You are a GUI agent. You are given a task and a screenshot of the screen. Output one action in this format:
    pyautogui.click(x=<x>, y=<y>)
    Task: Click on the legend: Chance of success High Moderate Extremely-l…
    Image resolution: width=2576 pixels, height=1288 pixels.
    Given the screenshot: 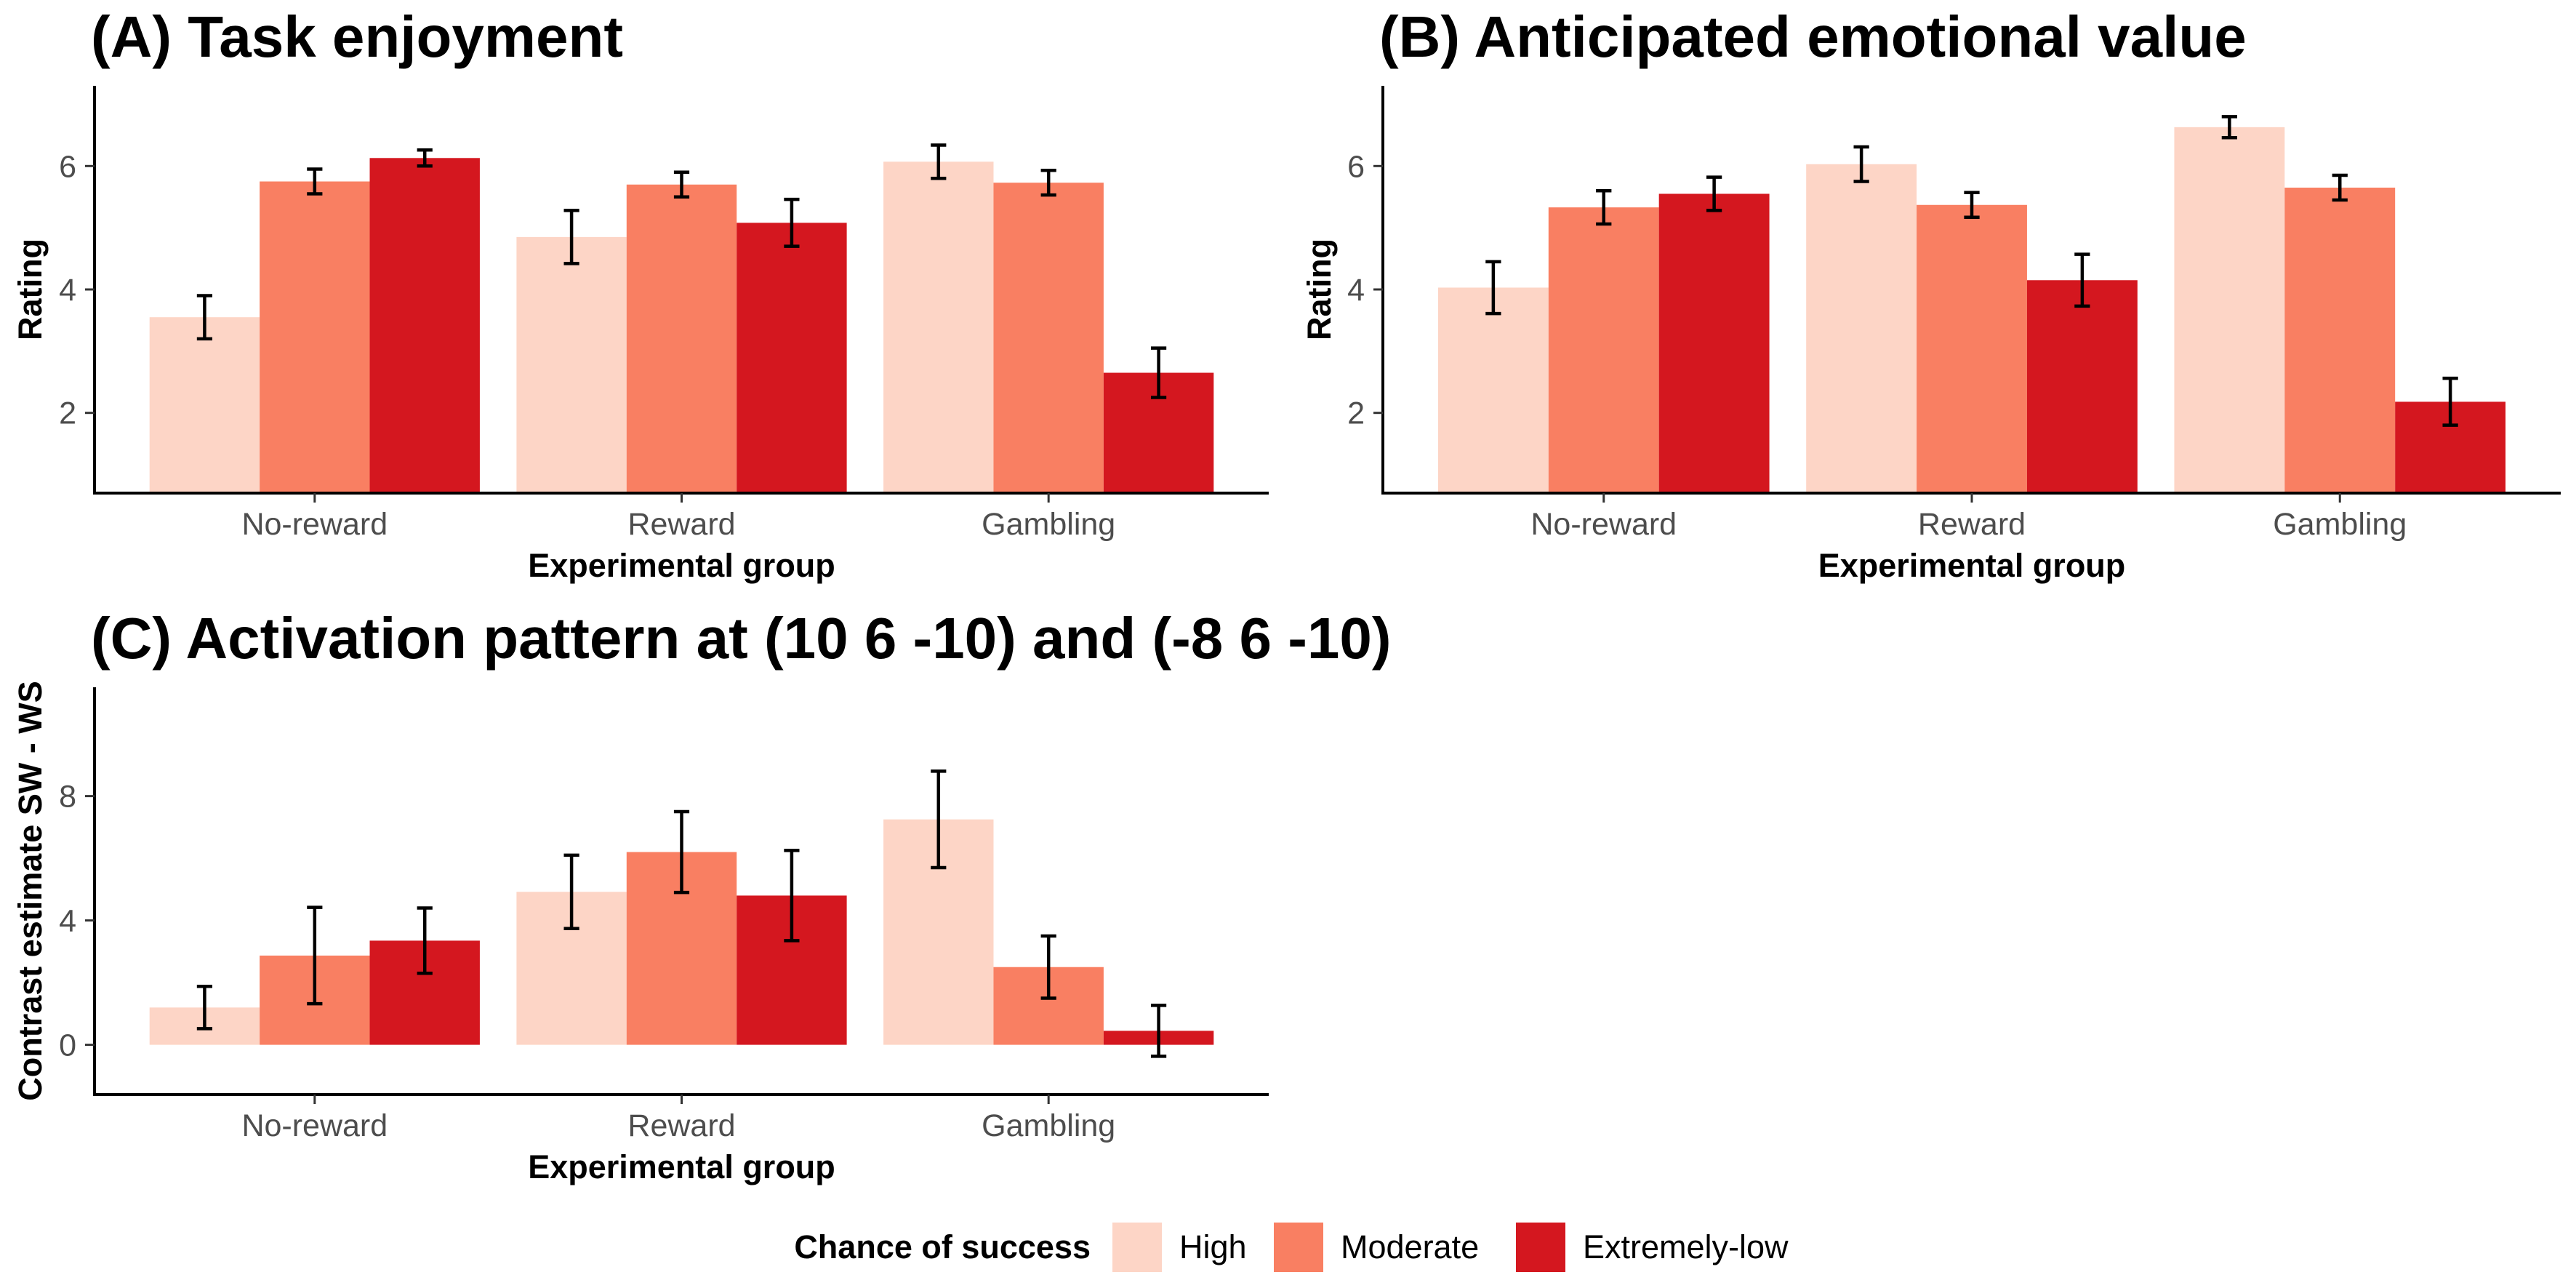 What is the action you would take?
    pyautogui.click(x=1291, y=1247)
    